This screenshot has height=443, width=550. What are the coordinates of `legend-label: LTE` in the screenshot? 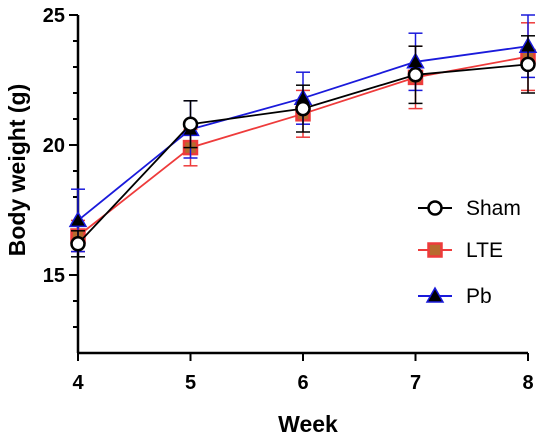 It's located at (484, 250).